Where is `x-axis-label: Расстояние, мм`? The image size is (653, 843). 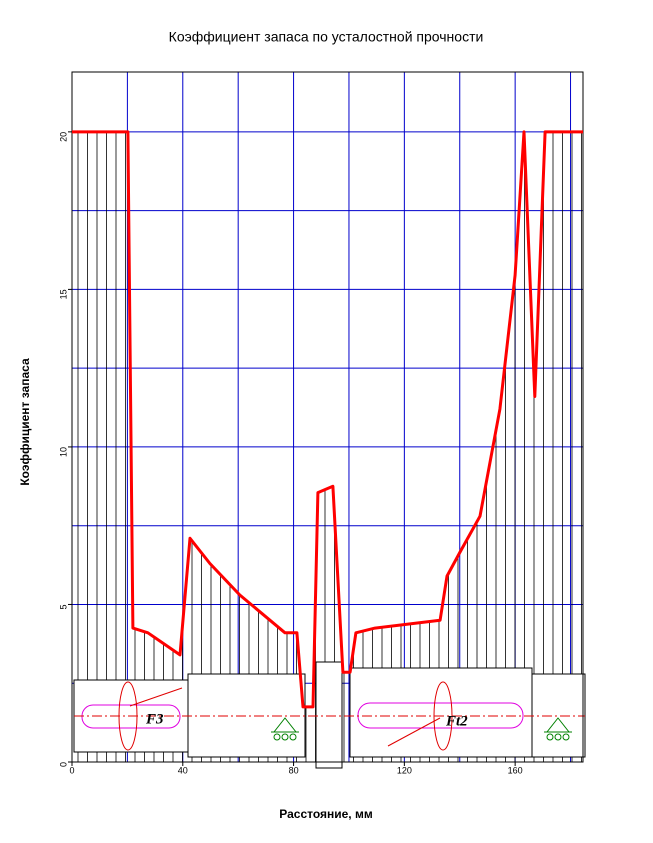 x-axis-label: Расстояние, мм is located at coordinates (326, 814).